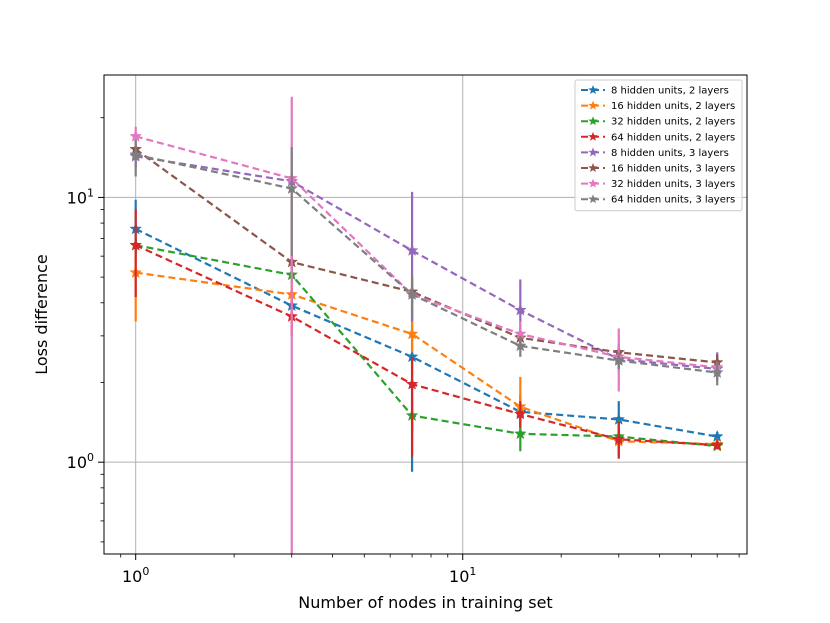 This screenshot has width=830, height=623. I want to click on x-tick-label-exponent: 0, so click(145, 571).